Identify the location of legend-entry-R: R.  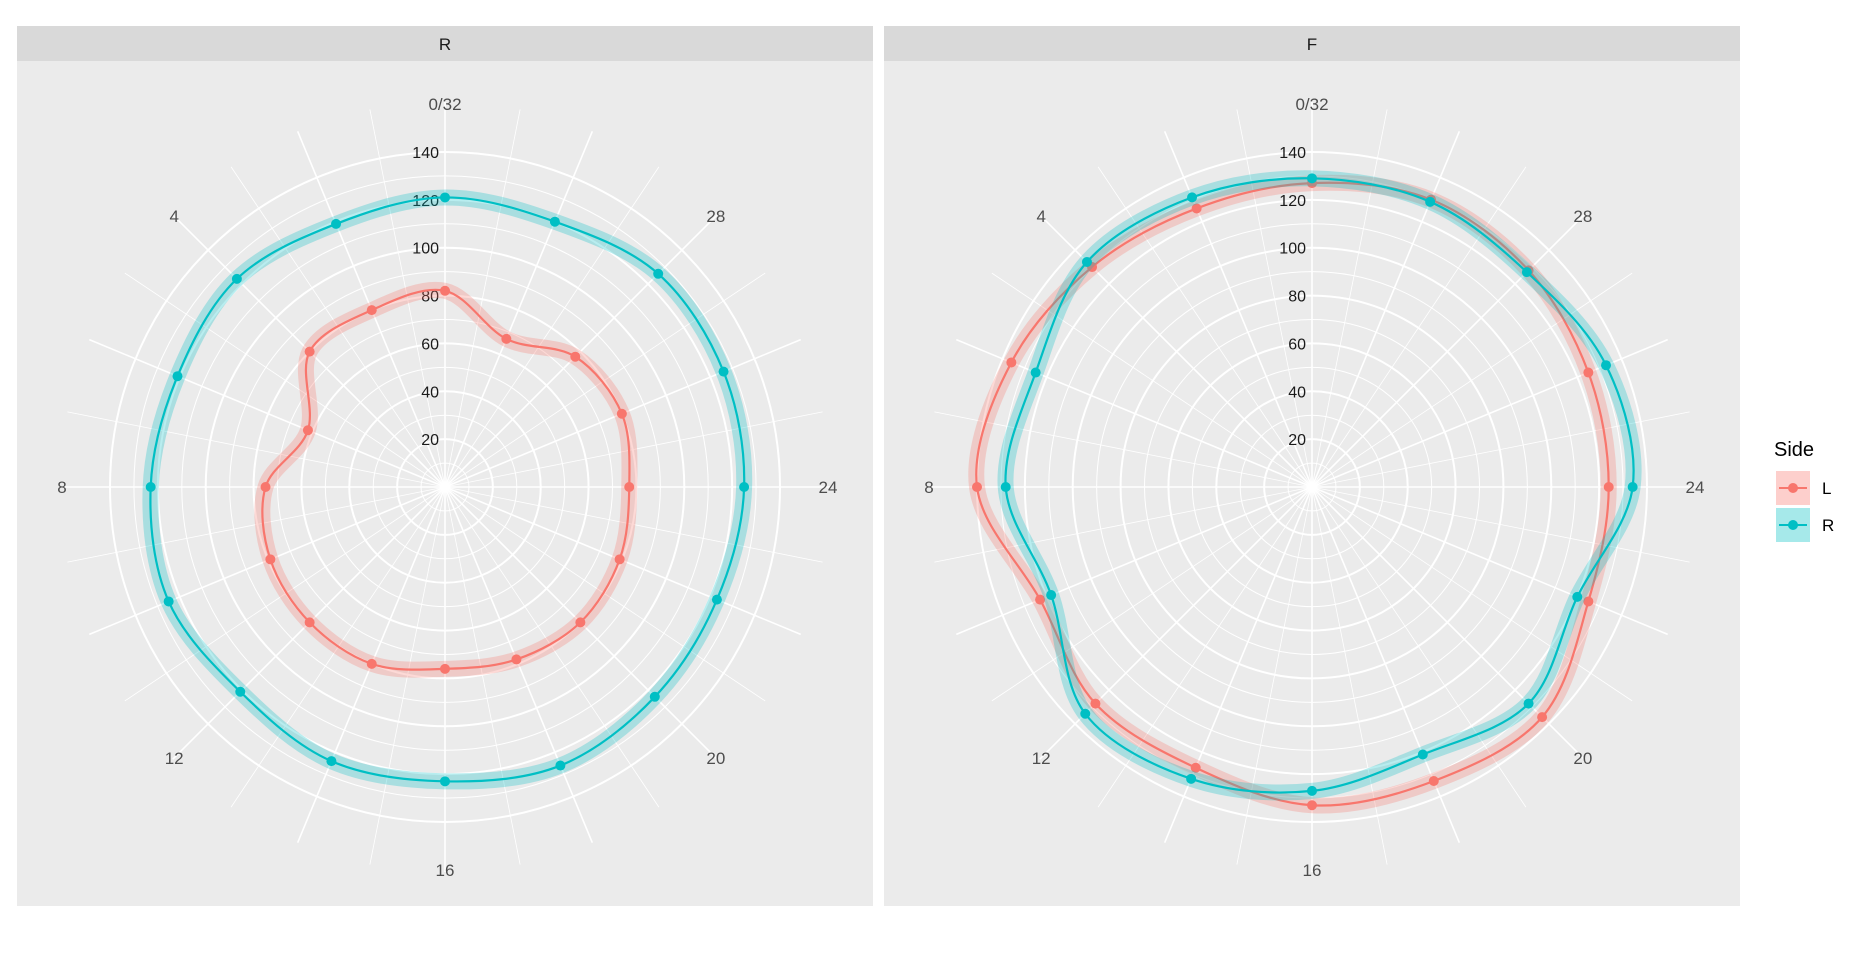
(1805, 525).